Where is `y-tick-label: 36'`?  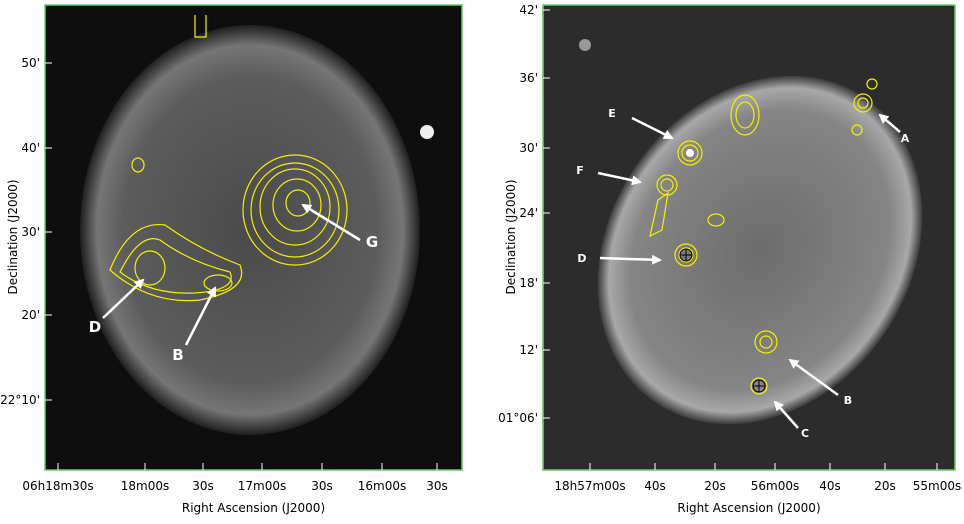
y-tick-label: 36' is located at coordinates (528, 78).